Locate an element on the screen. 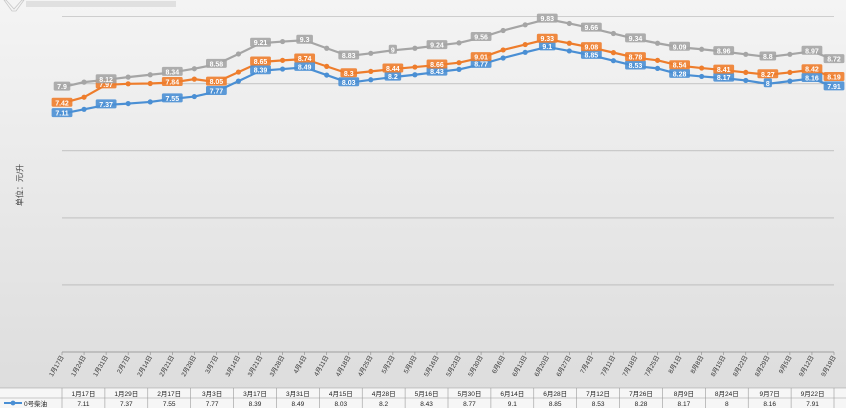 Image resolution: width=846 pixels, height=408 pixels. data-label: 8.49 is located at coordinates (305, 67).